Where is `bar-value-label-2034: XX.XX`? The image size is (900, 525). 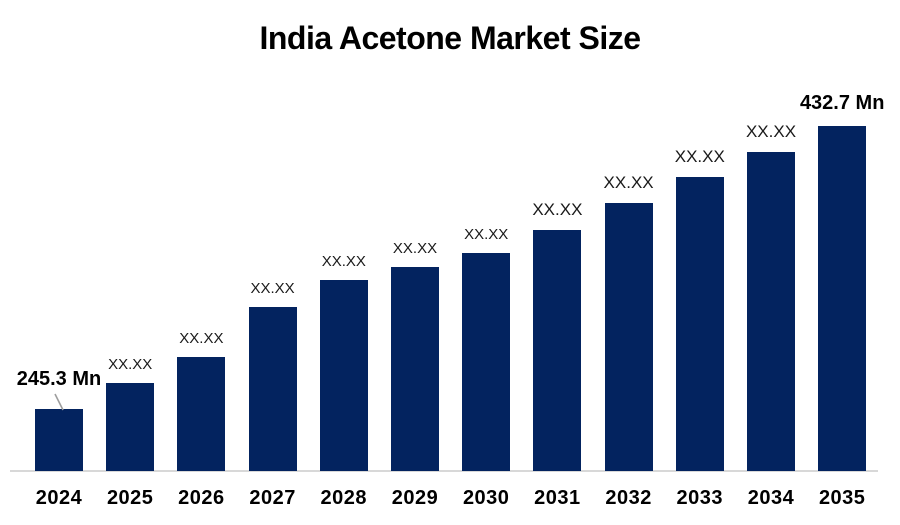
bar-value-label-2034: XX.XX is located at coordinates (771, 131).